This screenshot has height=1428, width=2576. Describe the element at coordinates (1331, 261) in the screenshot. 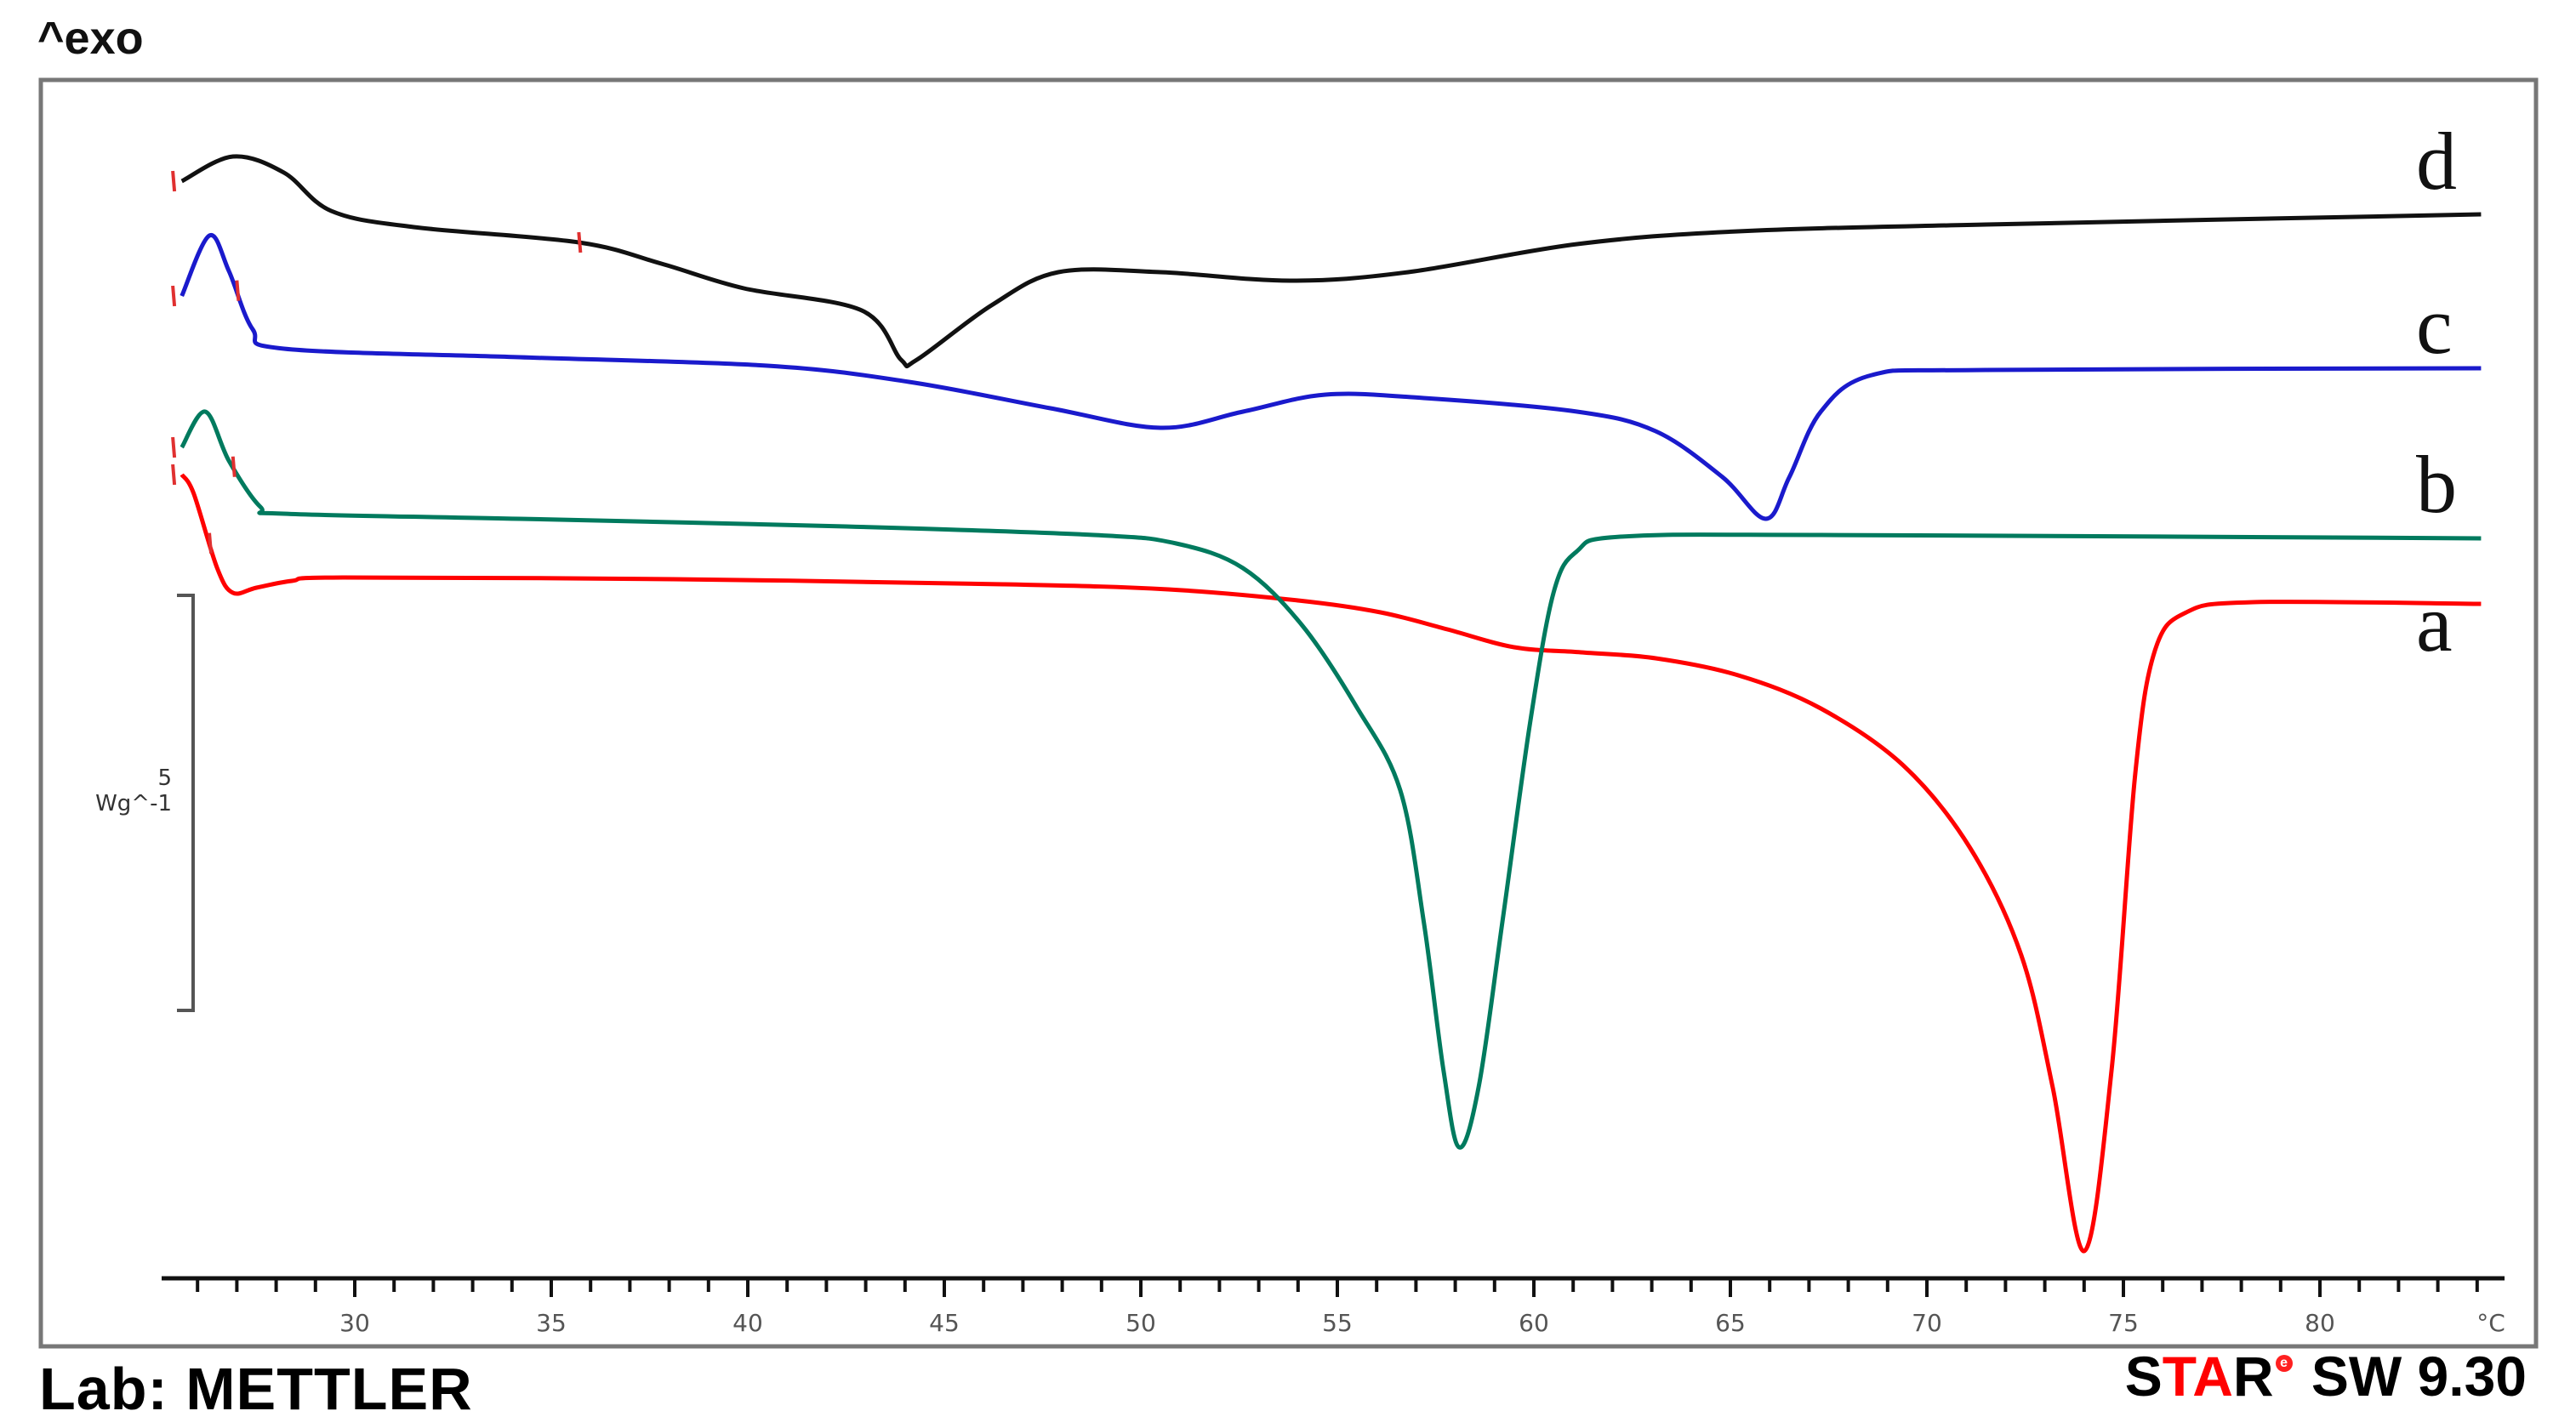

I see `curve-d` at that location.